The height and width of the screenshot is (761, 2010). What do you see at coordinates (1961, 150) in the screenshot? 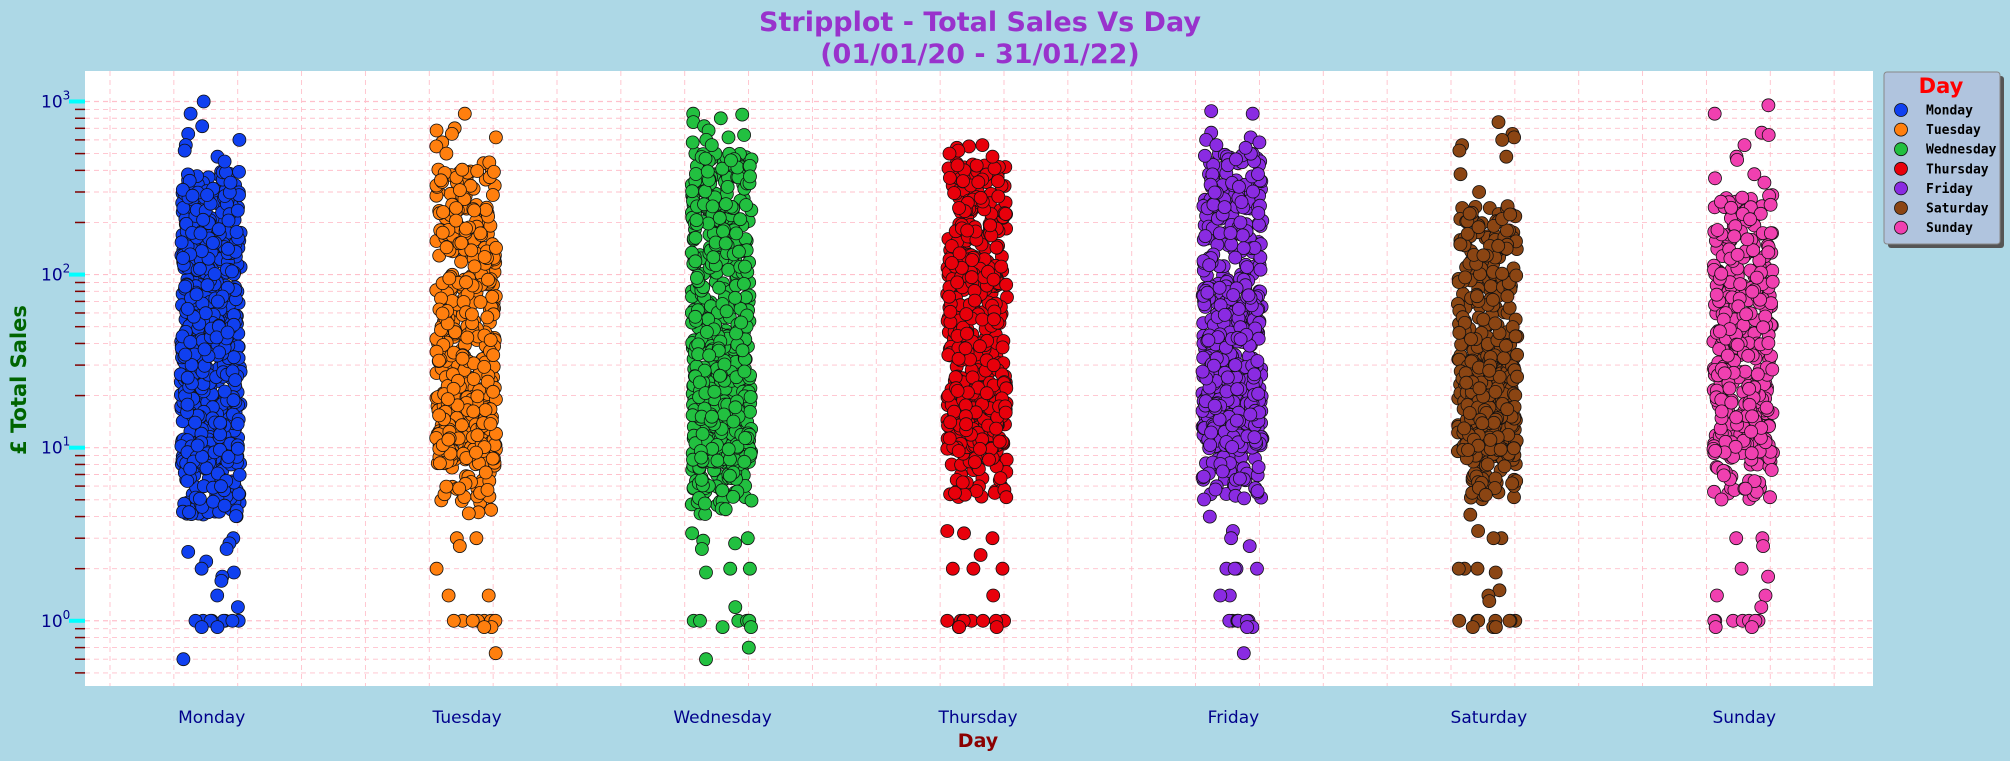
I see `legend-label: Wednesday` at bounding box center [1961, 150].